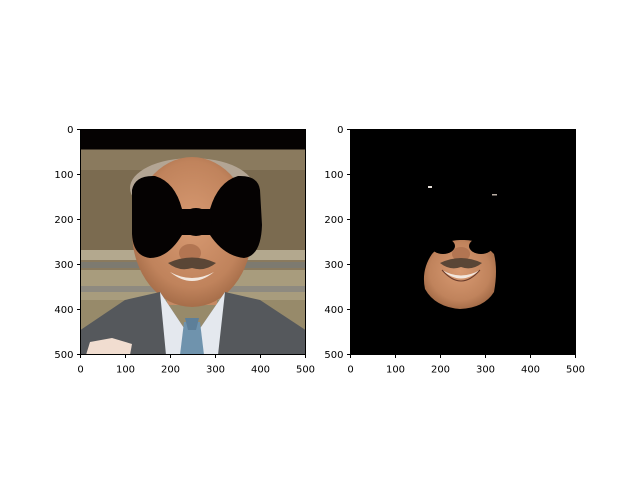 This screenshot has height=480, width=640. What do you see at coordinates (333, 355) in the screenshot?
I see `right-y-tick-label: 500` at bounding box center [333, 355].